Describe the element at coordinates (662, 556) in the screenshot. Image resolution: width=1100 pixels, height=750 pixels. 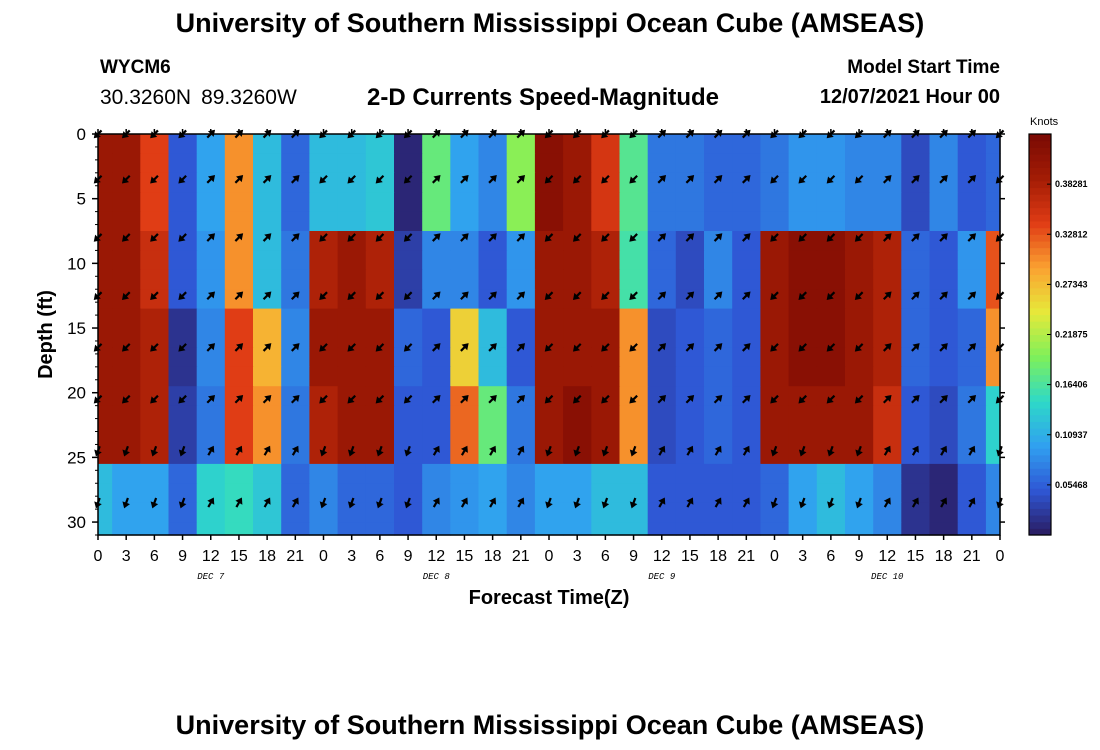
I see `x-tick-label: 12` at that location.